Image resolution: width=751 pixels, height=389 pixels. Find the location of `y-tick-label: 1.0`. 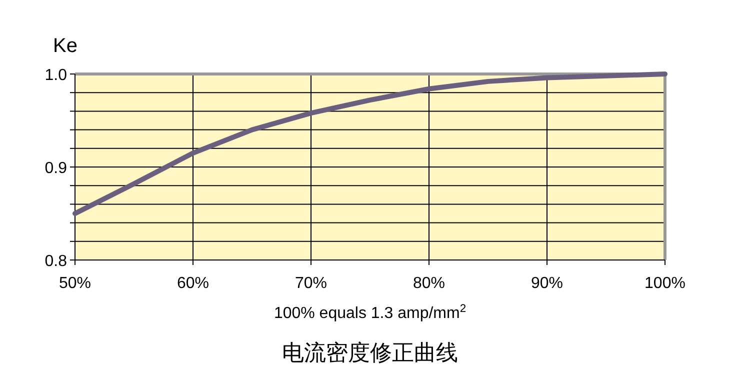

y-tick-label: 1.0 is located at coordinates (56, 75).